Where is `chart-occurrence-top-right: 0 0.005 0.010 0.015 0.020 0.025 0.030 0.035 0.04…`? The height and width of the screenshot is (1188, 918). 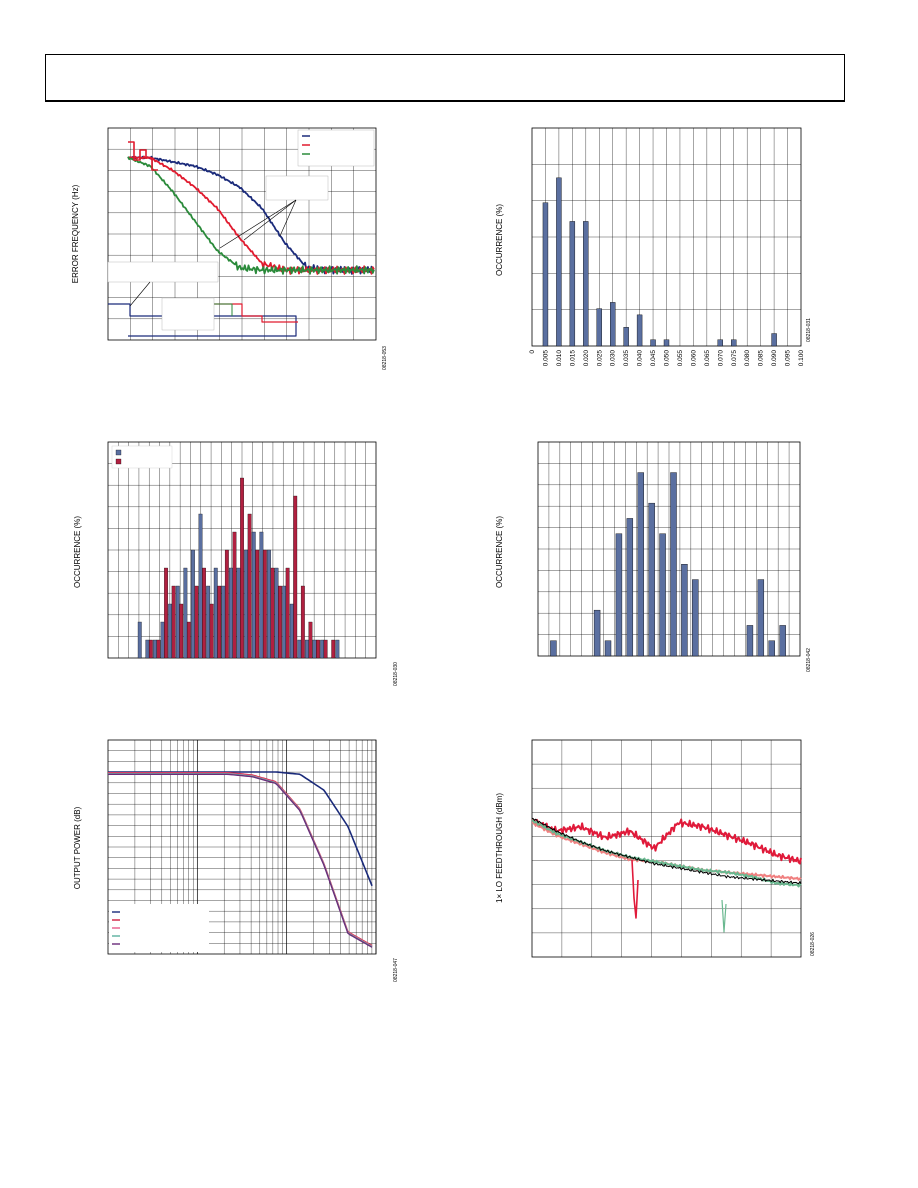
chart-occurrence-top-right: 0 0.005 0.010 0.015 0.020 0.025 0.030 0.035 0.04… is located at coordinates (653, 247).